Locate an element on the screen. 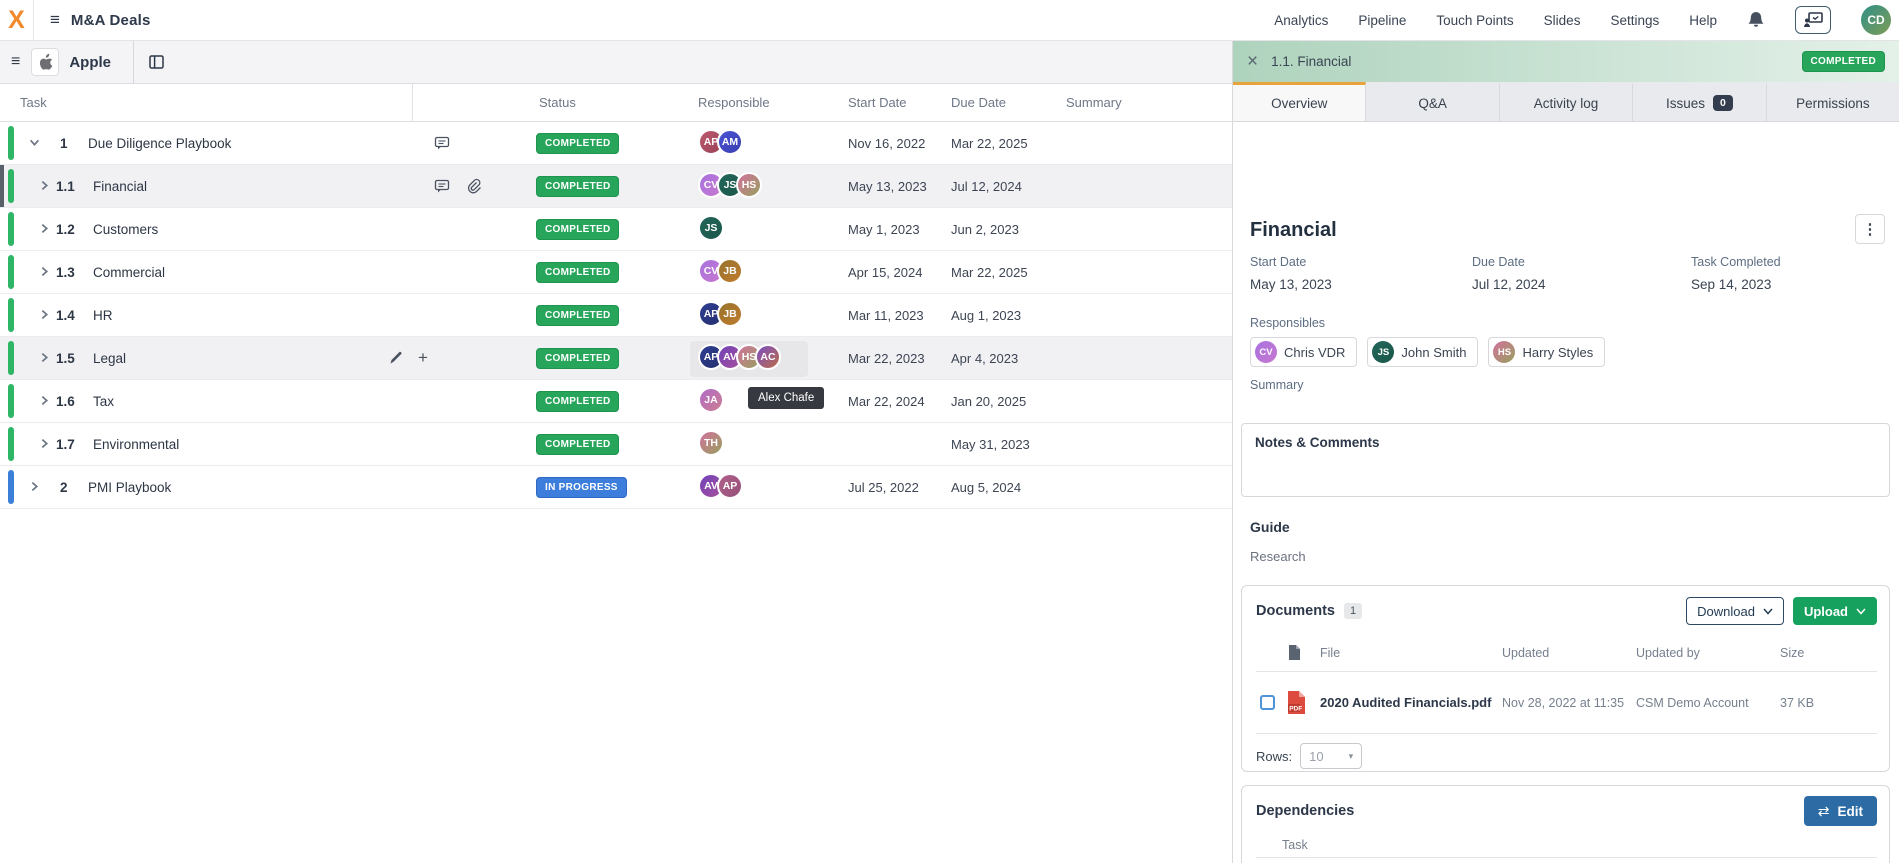 The height and width of the screenshot is (863, 1899). nav-analytics: Analytics is located at coordinates (1301, 20).